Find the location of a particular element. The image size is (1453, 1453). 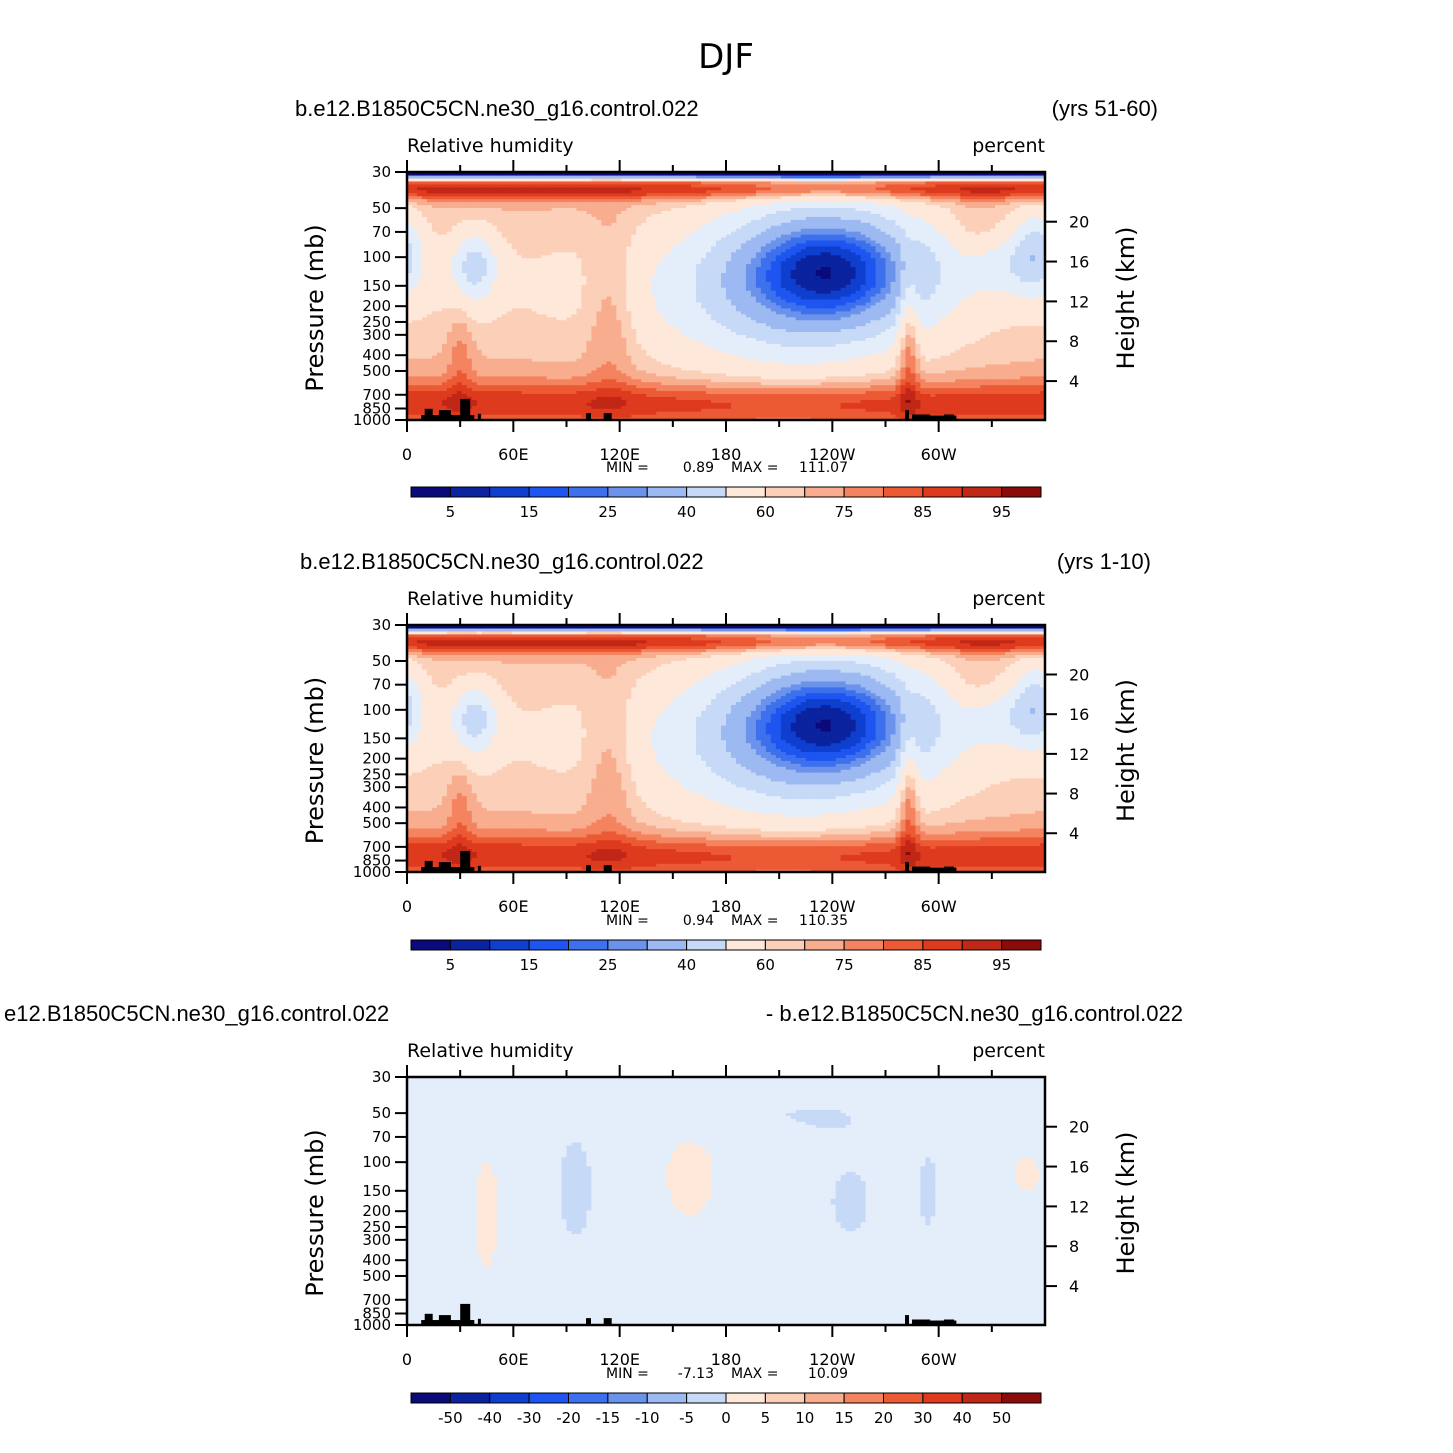

years-label: (yrs 51-60) is located at coordinates (1105, 108).